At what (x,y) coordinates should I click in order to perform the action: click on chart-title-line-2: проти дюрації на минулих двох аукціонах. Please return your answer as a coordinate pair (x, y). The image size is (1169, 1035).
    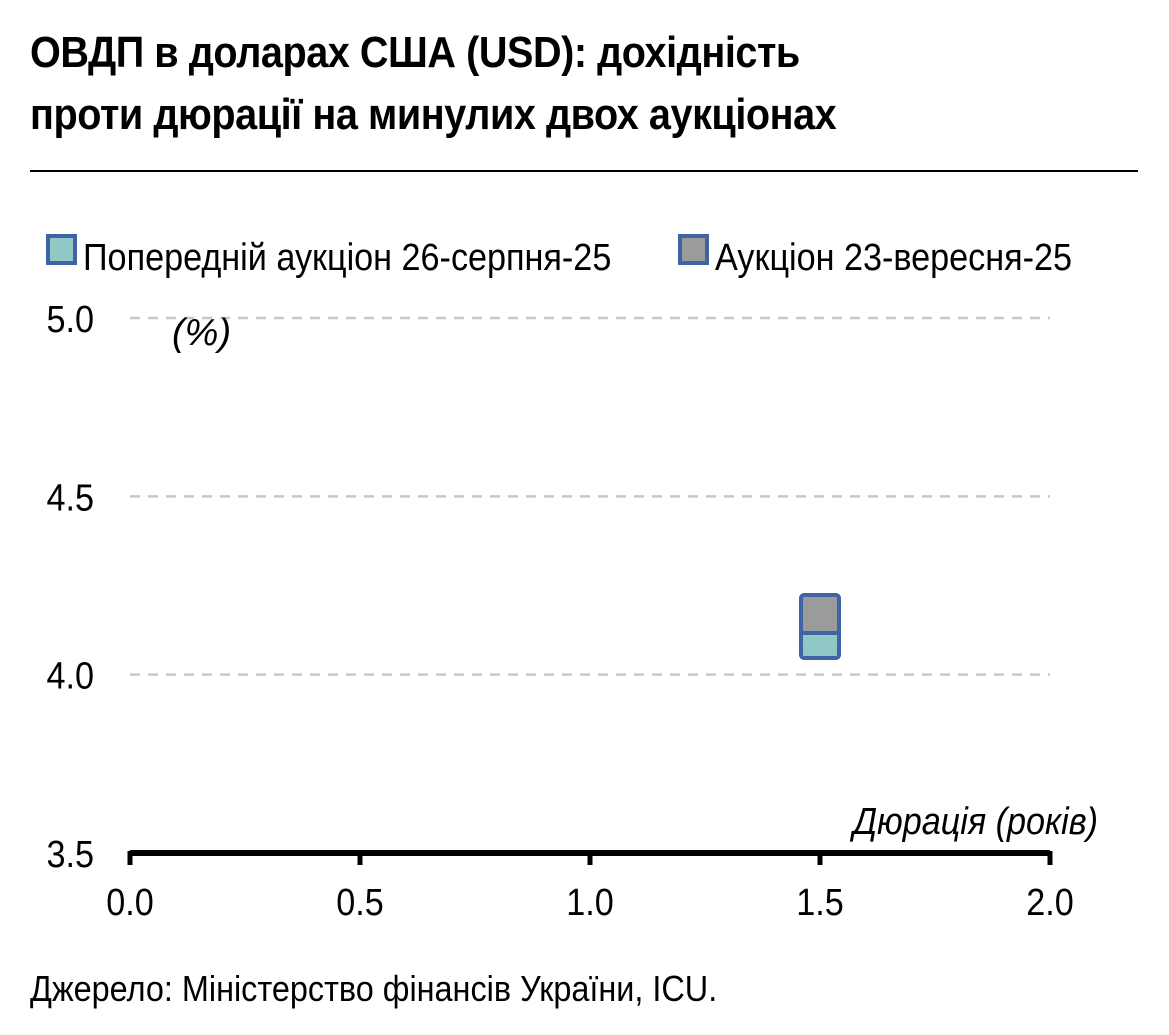
    Looking at the image, I should click on (433, 114).